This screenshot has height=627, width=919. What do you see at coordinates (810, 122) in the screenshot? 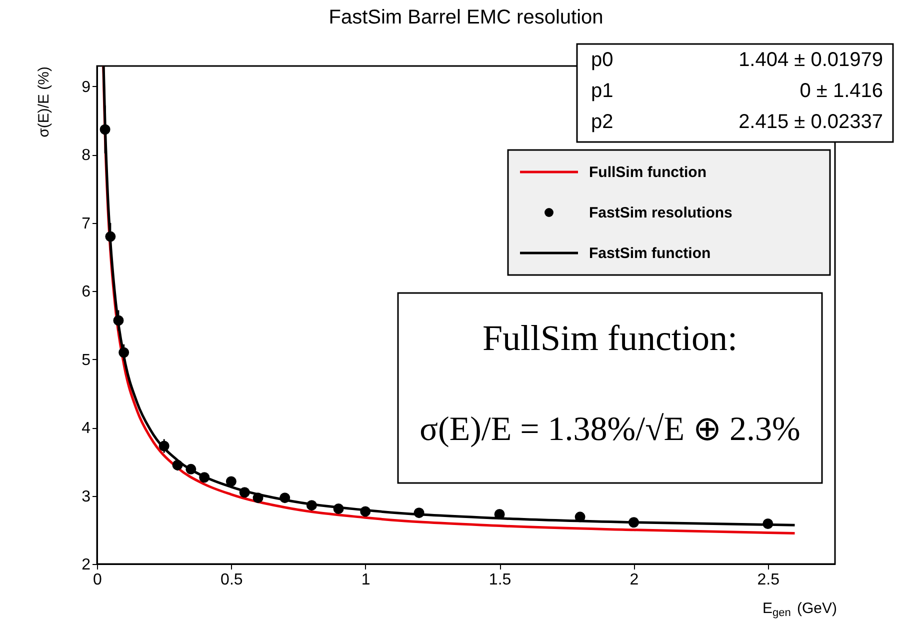
I see `annotation: 2.415 ± 0.02337` at bounding box center [810, 122].